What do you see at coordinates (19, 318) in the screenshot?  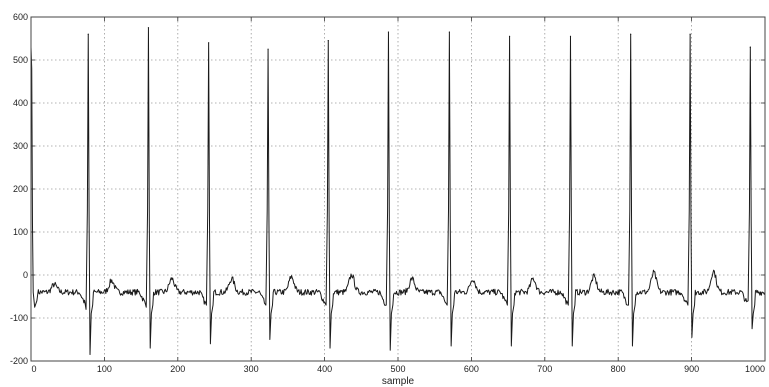 I see `y-tick-label: -100` at bounding box center [19, 318].